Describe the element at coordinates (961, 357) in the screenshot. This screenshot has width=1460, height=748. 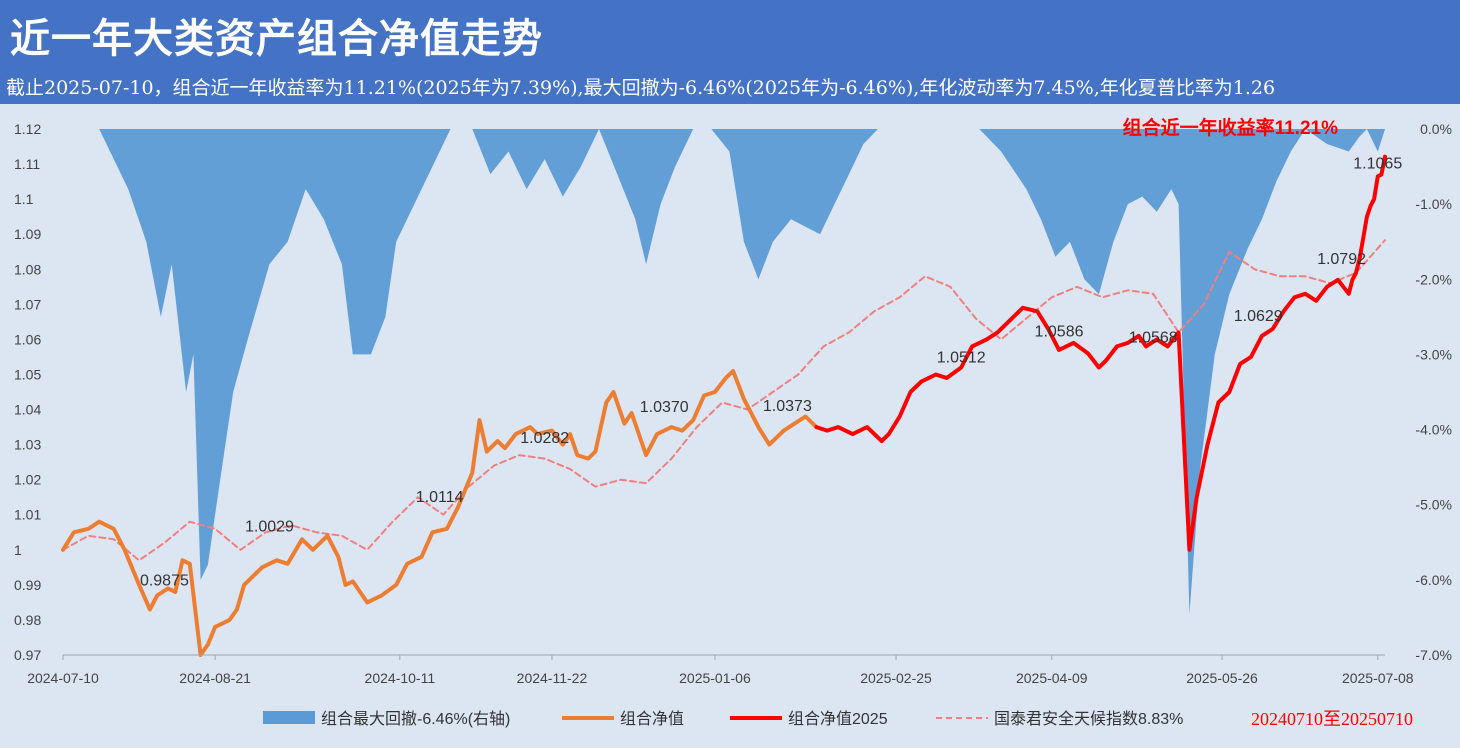
I see `data-label: 1.0512` at that location.